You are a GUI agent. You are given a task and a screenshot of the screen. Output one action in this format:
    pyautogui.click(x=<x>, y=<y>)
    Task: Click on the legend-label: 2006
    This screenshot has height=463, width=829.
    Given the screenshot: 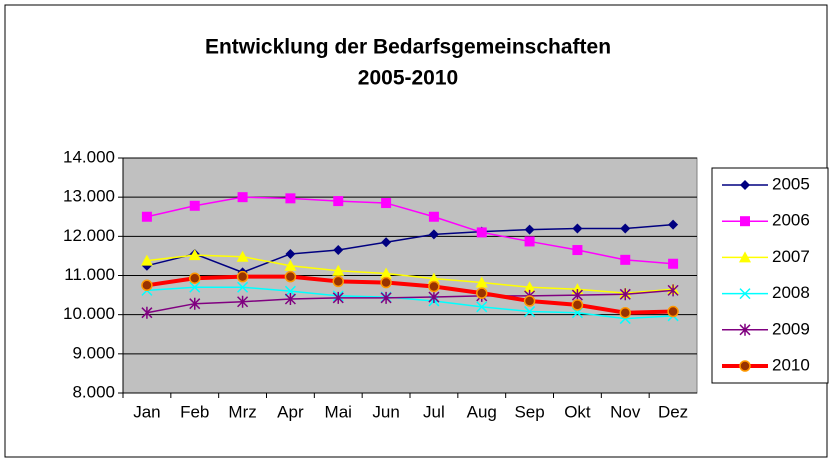 What is the action you would take?
    pyautogui.click(x=791, y=220)
    